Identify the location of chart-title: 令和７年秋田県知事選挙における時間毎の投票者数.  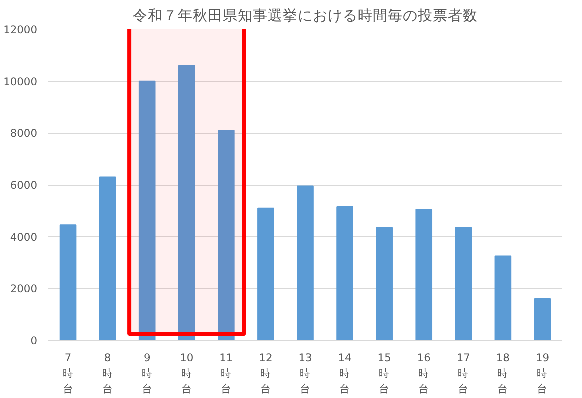
(305, 16).